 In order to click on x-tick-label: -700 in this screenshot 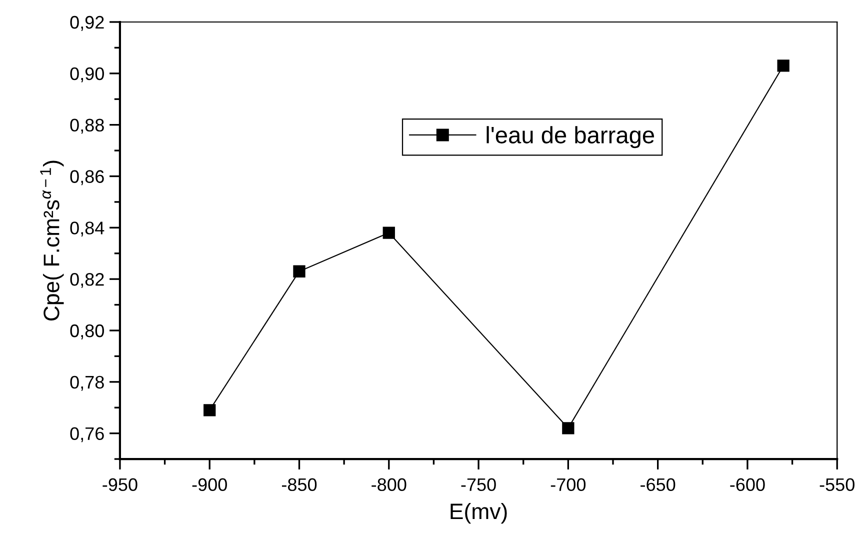, I will do `click(568, 485)`.